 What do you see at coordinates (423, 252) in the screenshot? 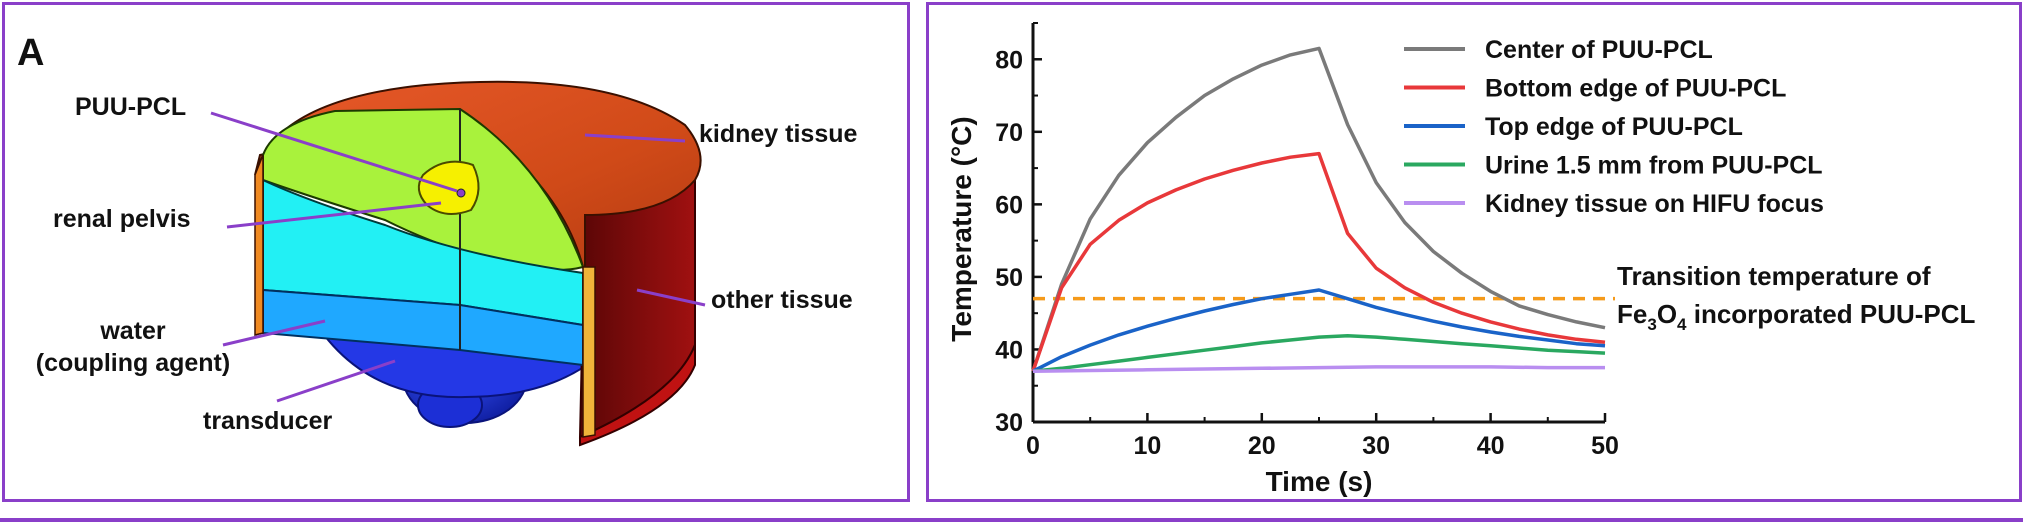
I see `cyan-layer-shape` at bounding box center [423, 252].